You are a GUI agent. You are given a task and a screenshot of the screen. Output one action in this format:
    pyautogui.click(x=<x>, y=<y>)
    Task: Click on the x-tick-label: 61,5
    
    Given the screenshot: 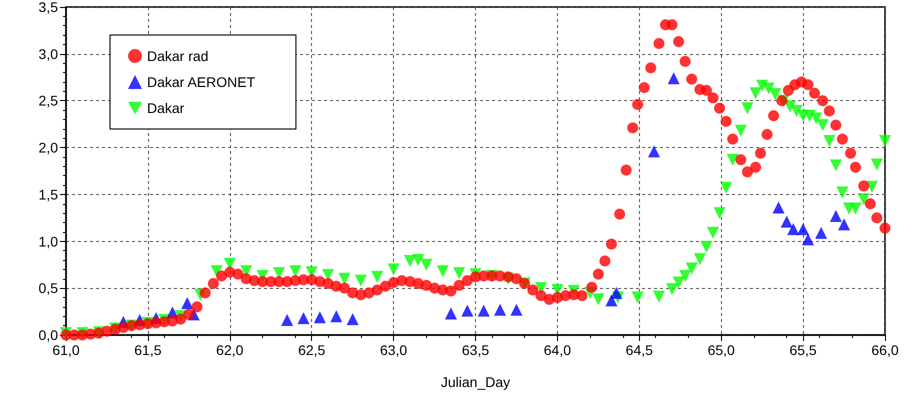 What is the action you would take?
    pyautogui.click(x=148, y=350)
    